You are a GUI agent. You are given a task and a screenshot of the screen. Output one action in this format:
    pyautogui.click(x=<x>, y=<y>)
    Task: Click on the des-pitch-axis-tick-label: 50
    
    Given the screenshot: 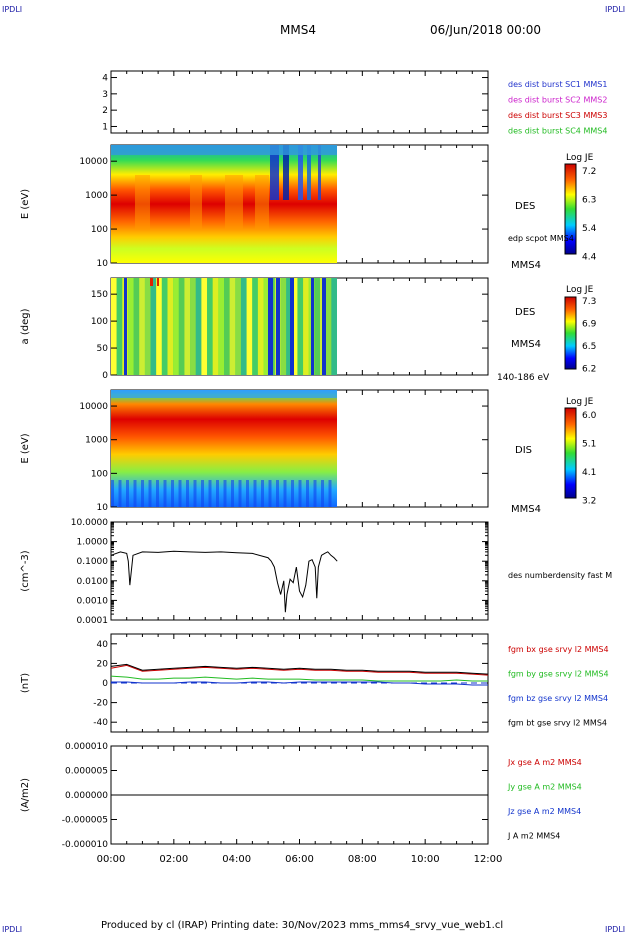 What is the action you would take?
    pyautogui.click(x=103, y=349)
    